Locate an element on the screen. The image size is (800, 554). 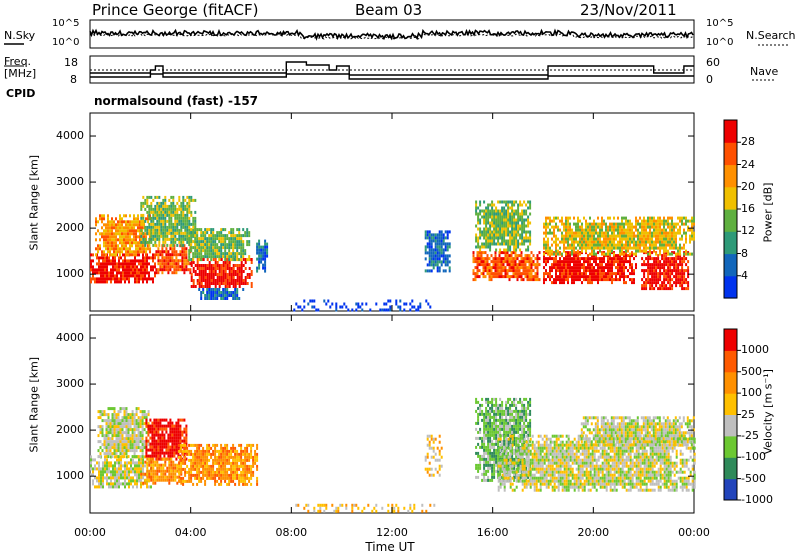
colorbar-tick-label: 16 is located at coordinates (748, 208).